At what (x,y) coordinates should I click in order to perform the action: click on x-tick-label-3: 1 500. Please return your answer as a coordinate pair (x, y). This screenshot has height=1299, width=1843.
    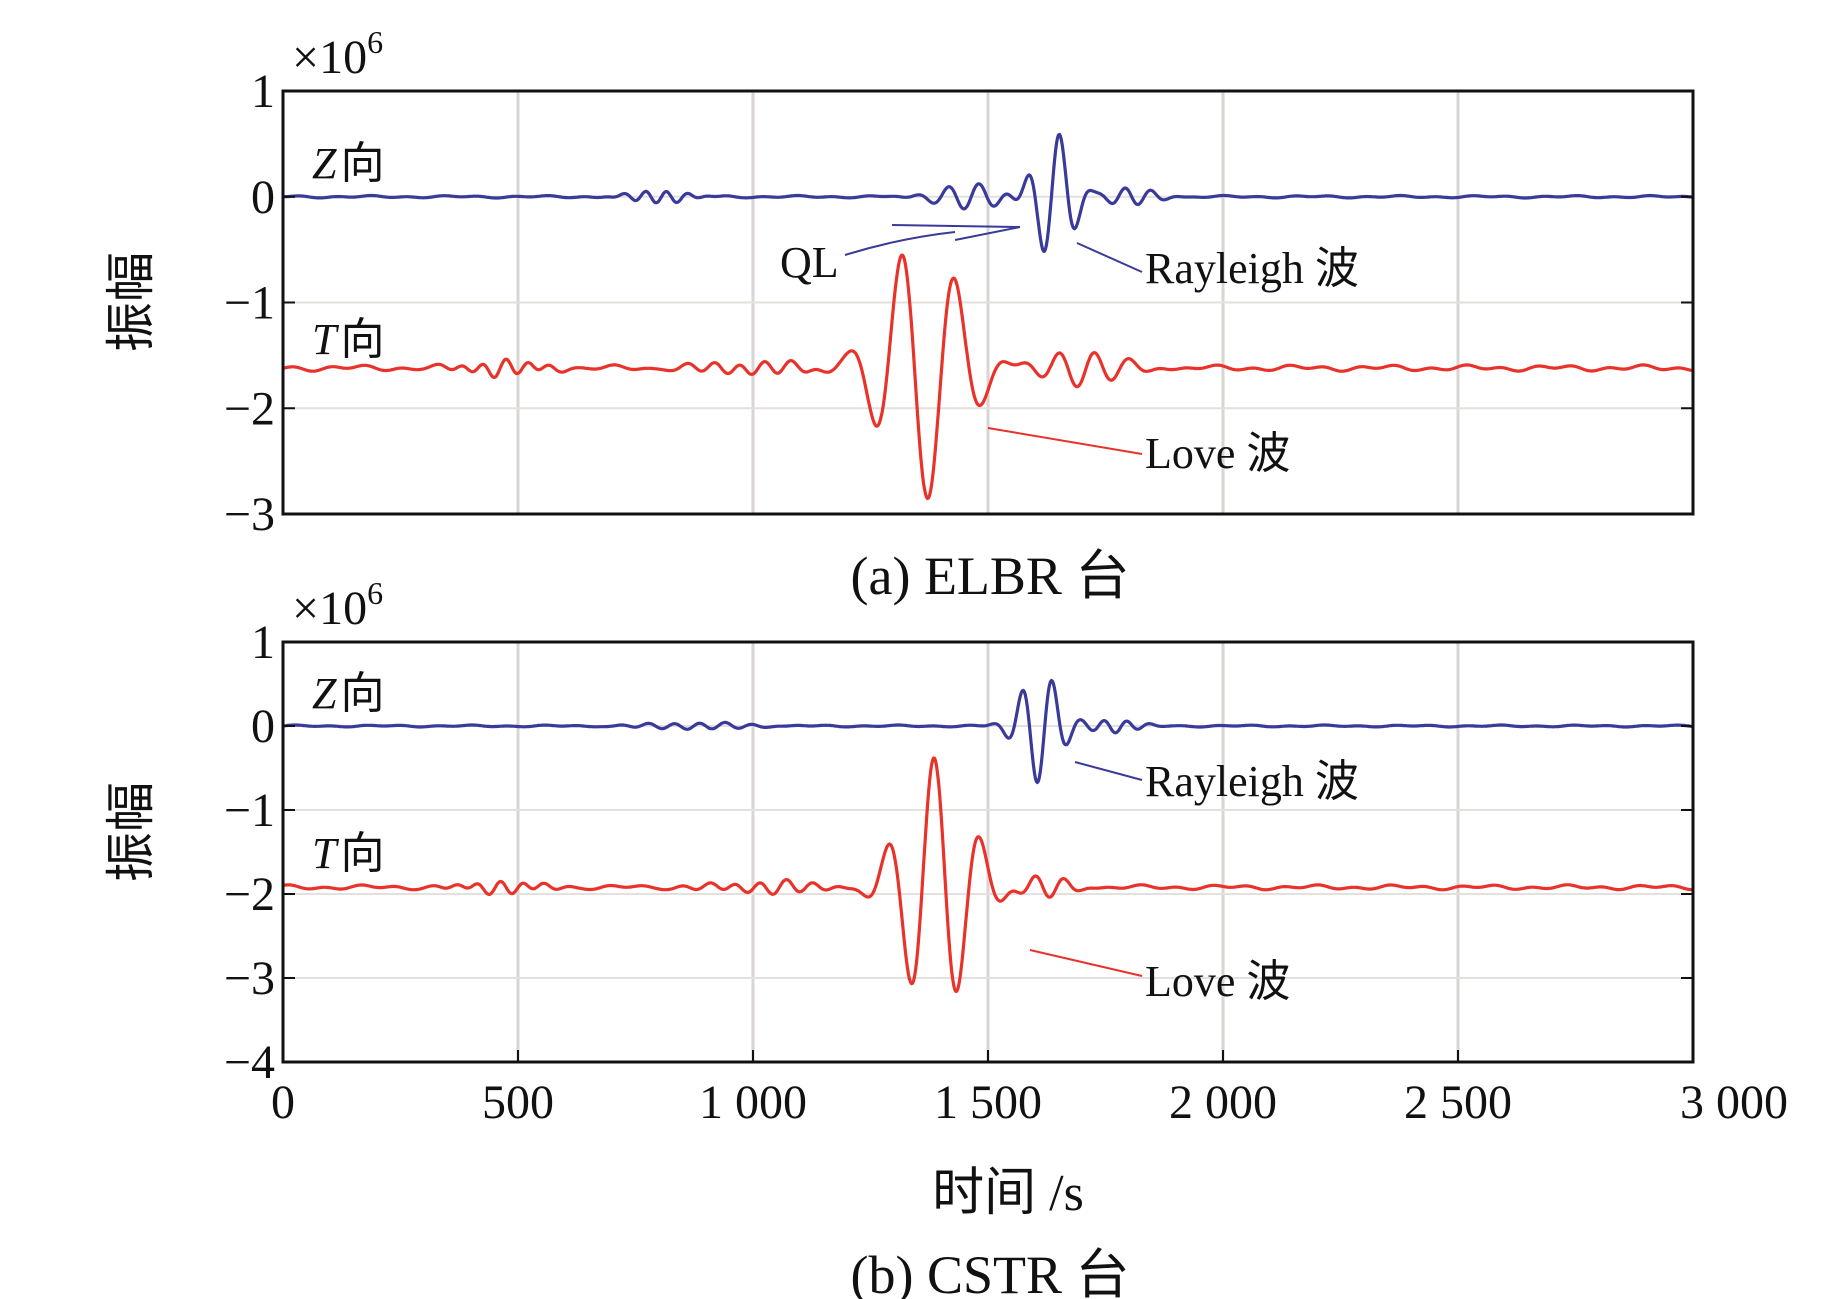
    Looking at the image, I should click on (988, 1102).